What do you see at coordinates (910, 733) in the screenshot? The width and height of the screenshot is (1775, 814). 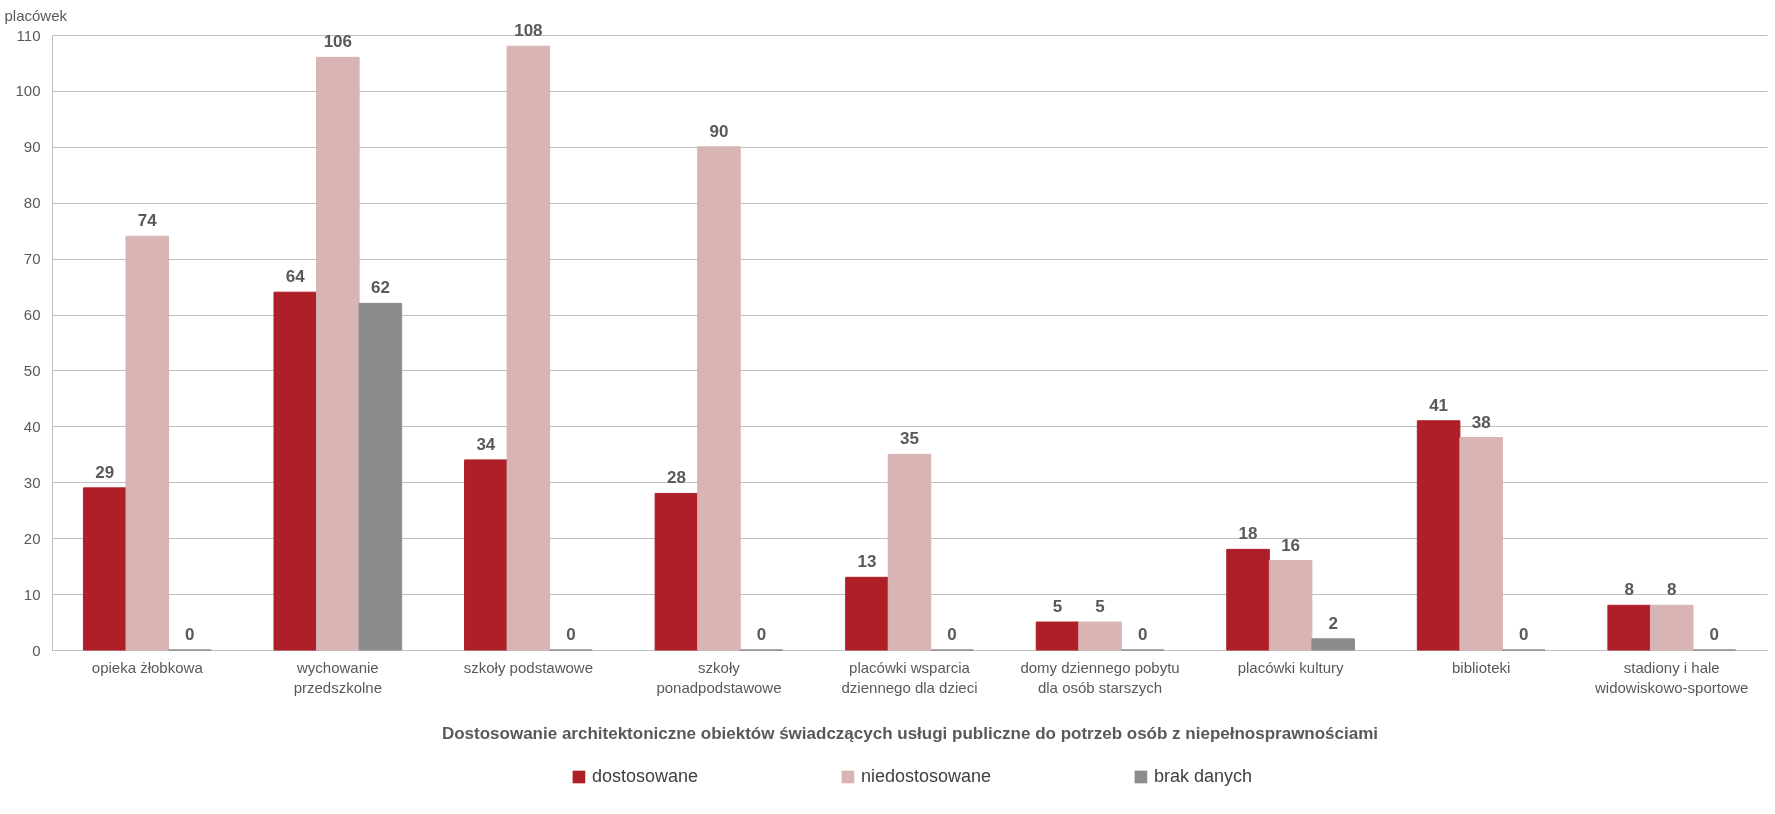 I see `x-axis-title: Dostosowanie architektoniczne obiektów świadczących usługi publiczne do potrzeb osób z niepełnosprawnościami` at bounding box center [910, 733].